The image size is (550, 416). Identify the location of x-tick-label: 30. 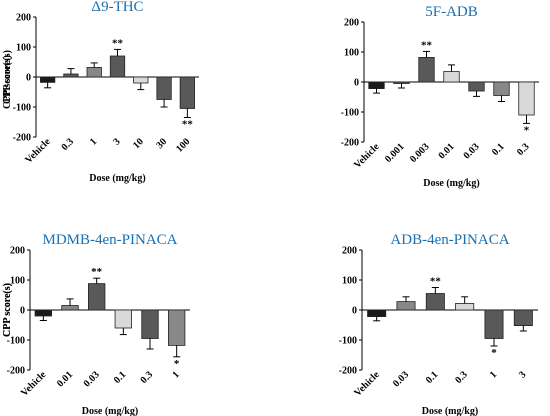
(161, 143).